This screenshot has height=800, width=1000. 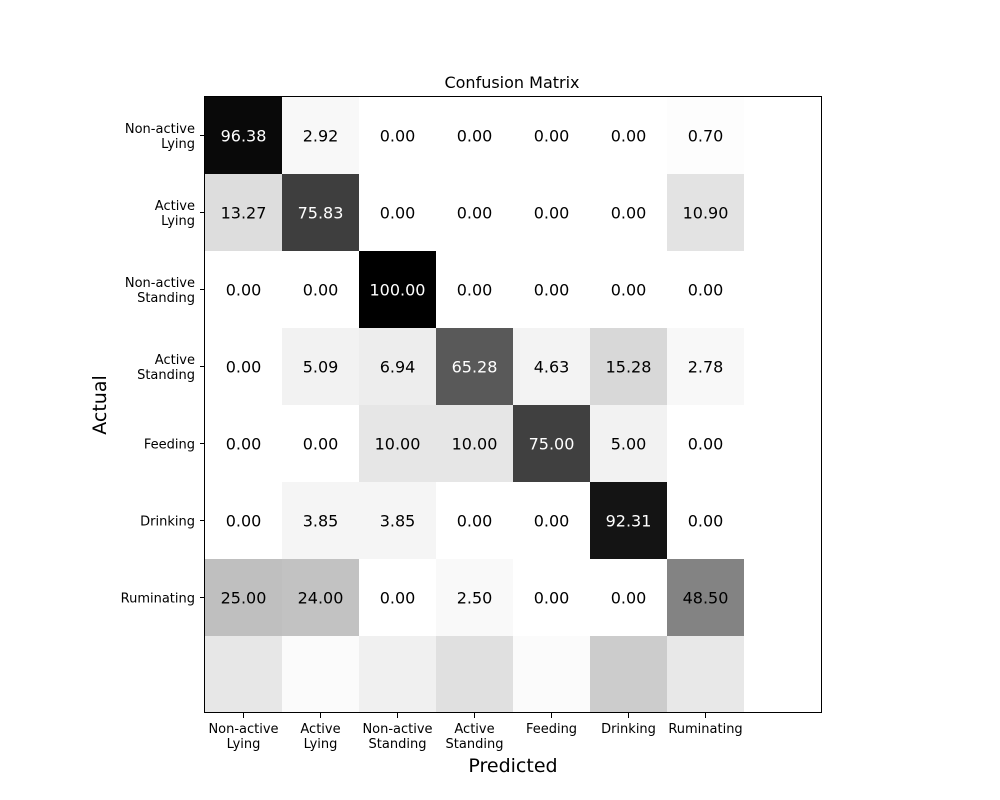 What do you see at coordinates (169, 445) in the screenshot?
I see `y-tick-label: Feeding` at bounding box center [169, 445].